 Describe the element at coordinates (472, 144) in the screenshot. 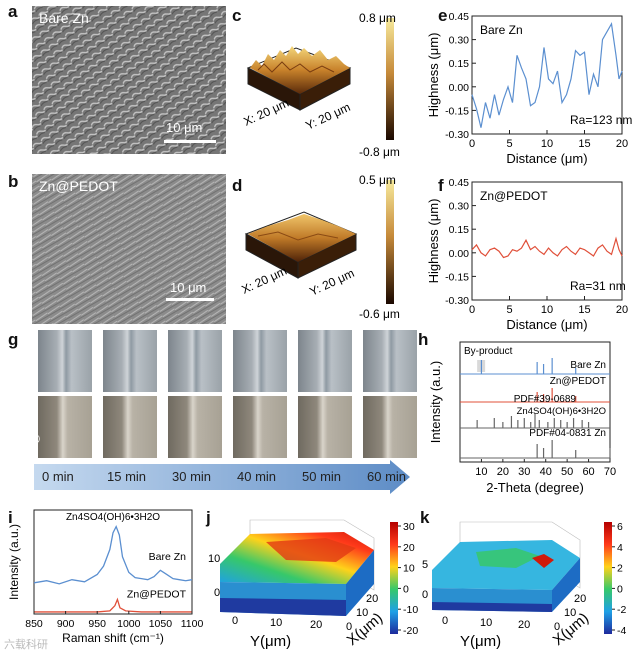

I see `chart-e-xtick-label: 0` at that location.